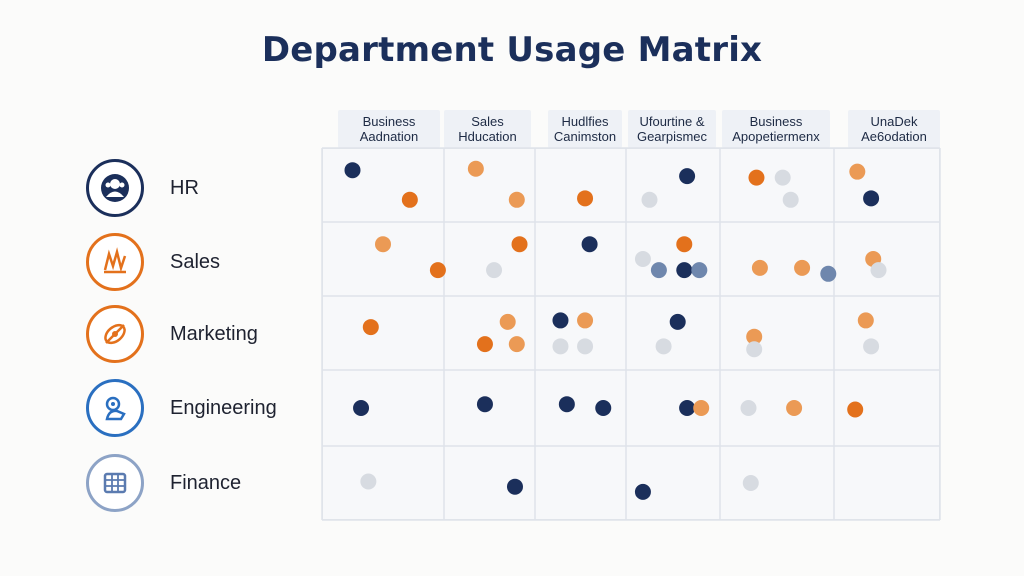  Describe the element at coordinates (389, 136) in the screenshot. I see `column-header-line: Aadnation` at that location.